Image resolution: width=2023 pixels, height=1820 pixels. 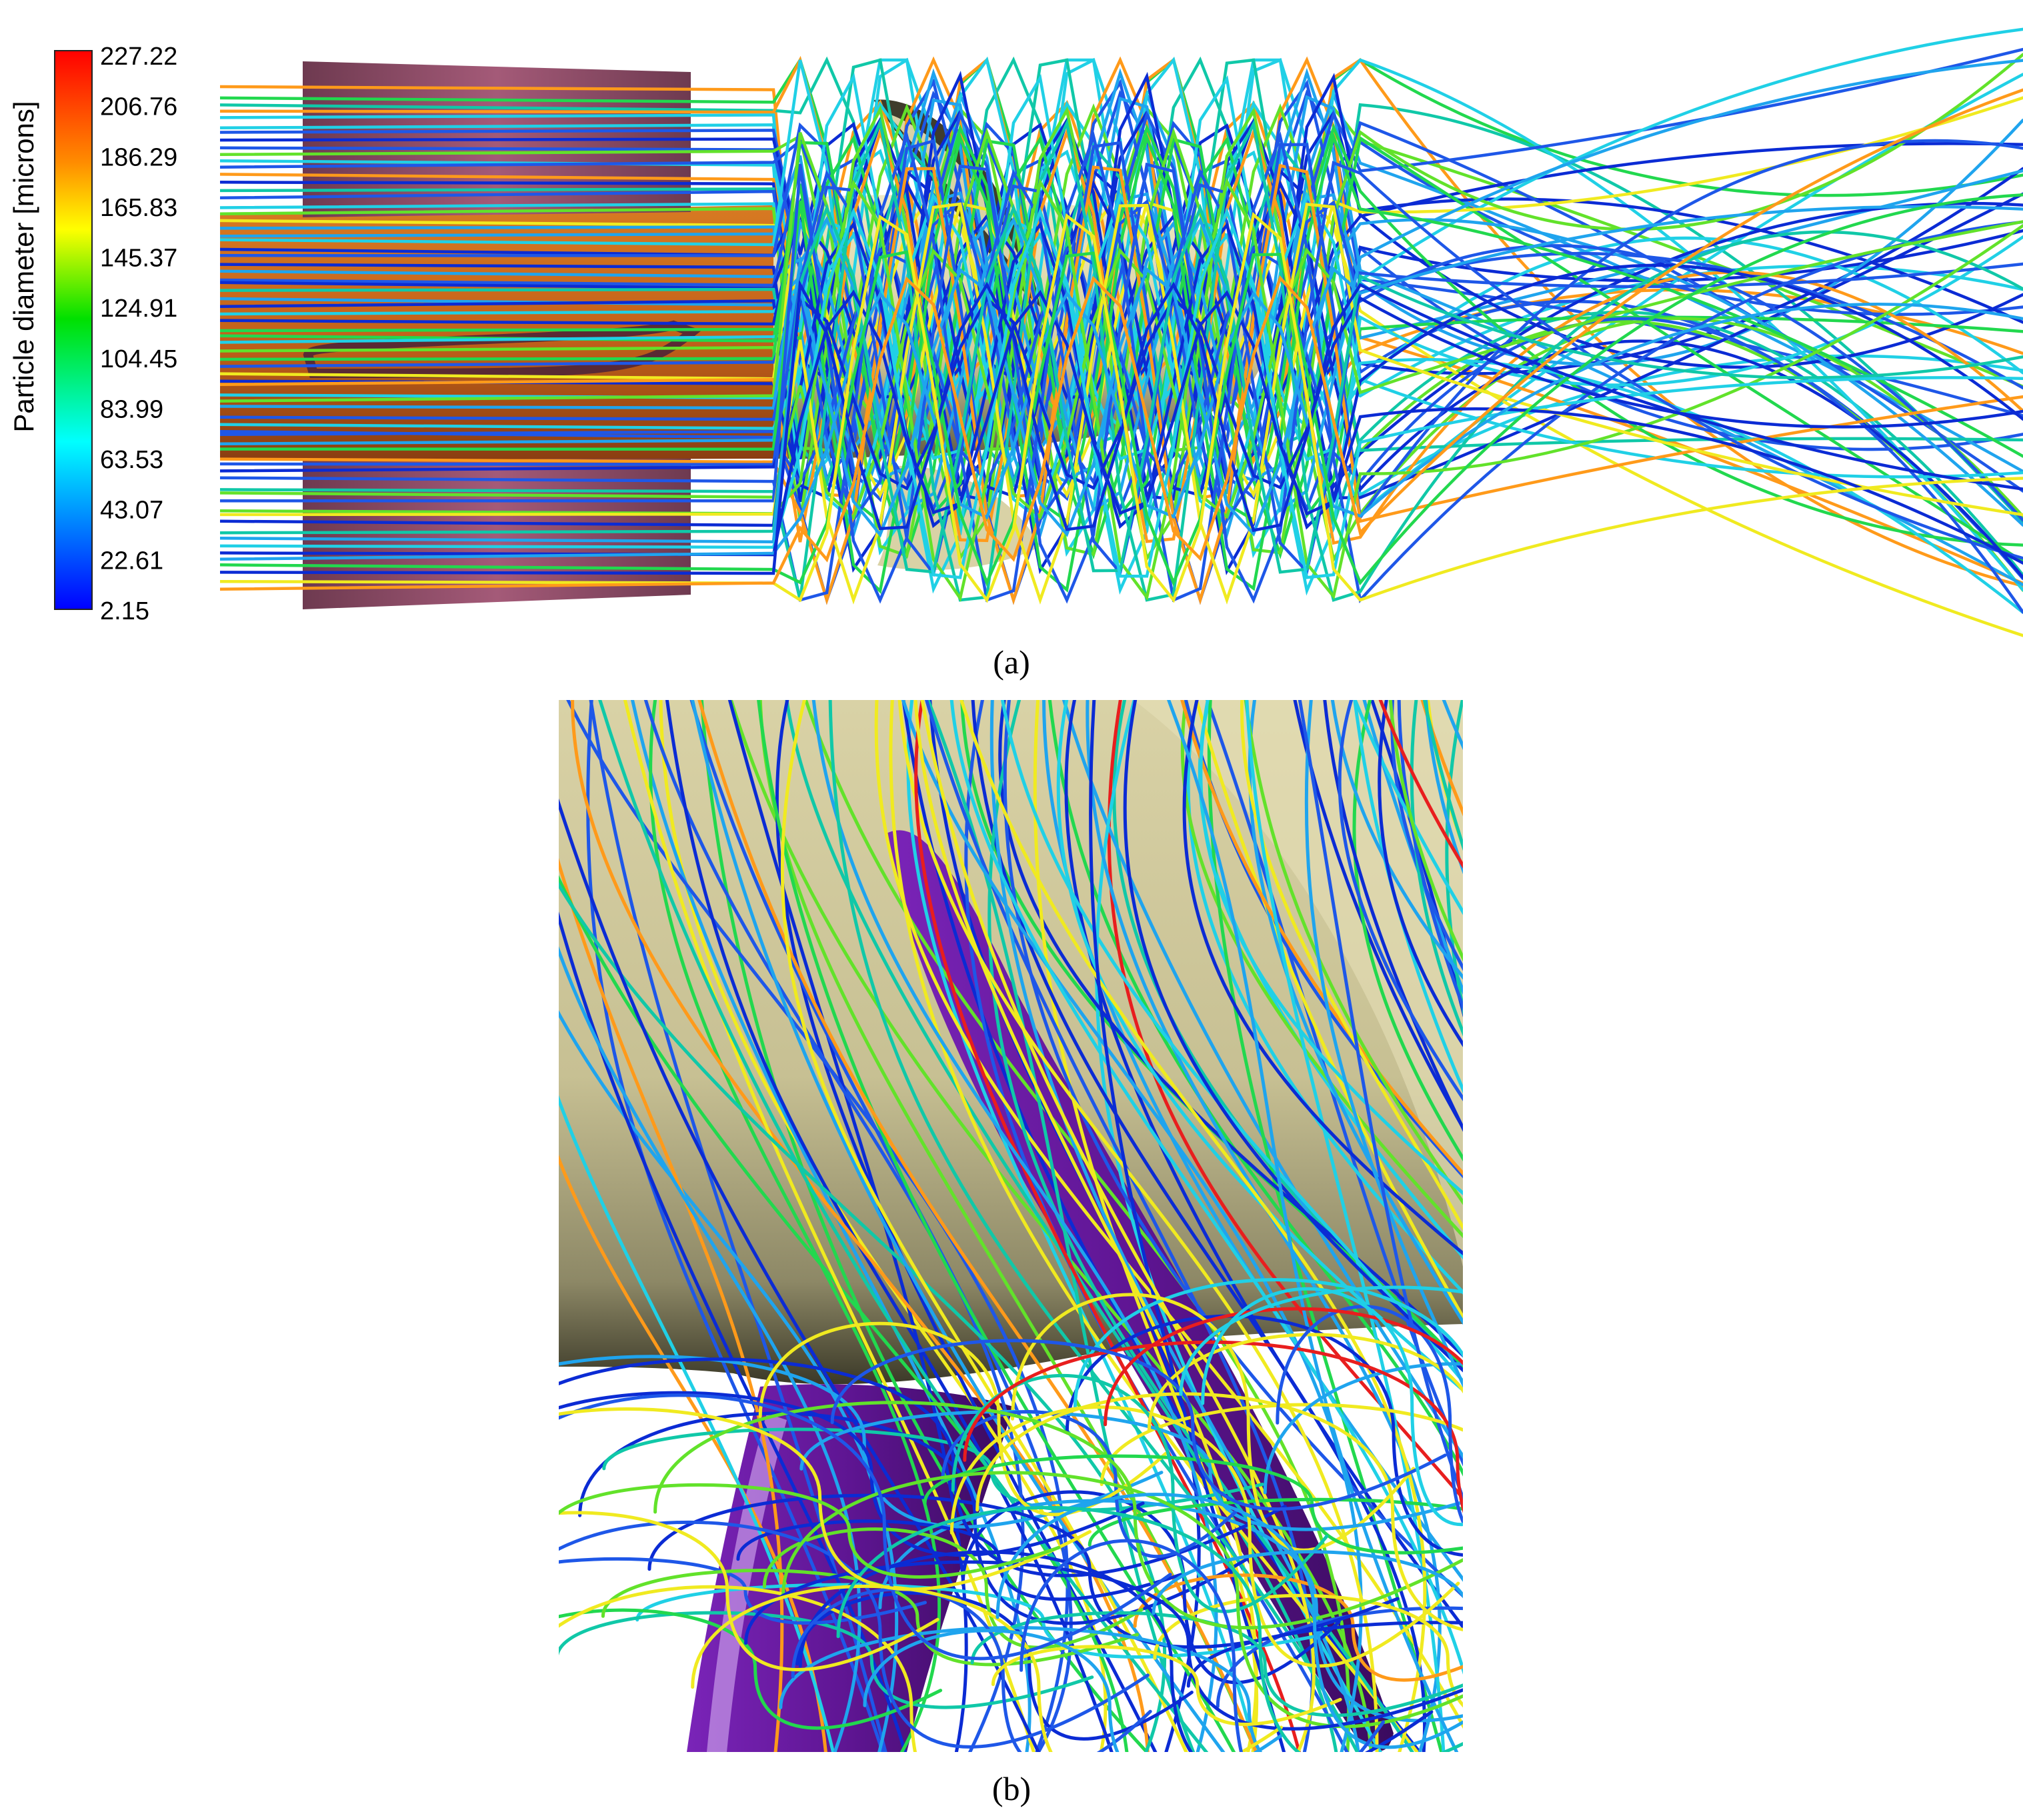 What do you see at coordinates (138, 107) in the screenshot?
I see `colorbar-tick-label: 206.76` at bounding box center [138, 107].